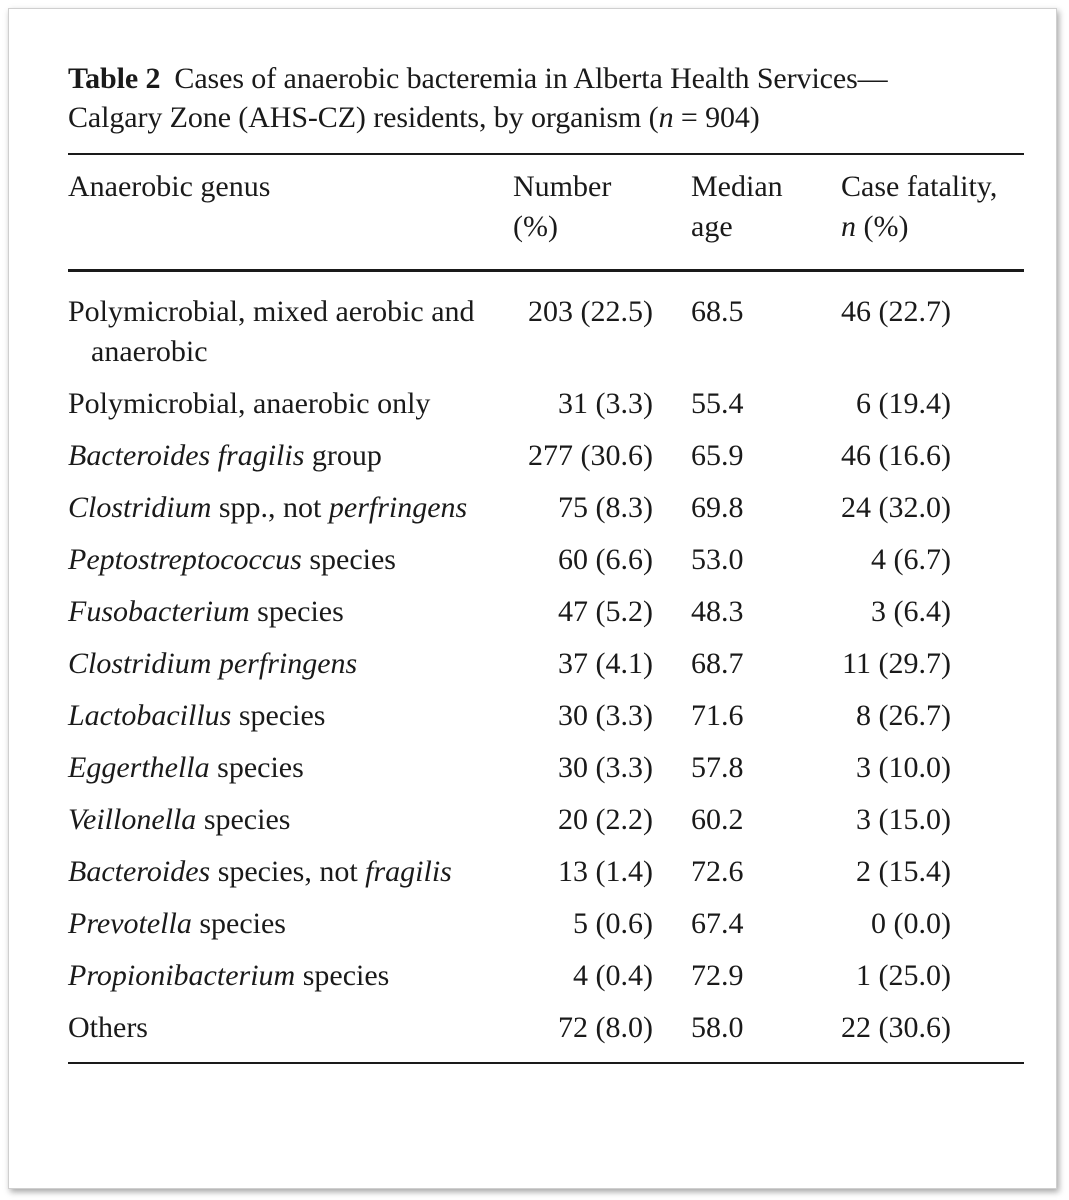 This screenshot has width=1069, height=1200. I want to click on cell-genus: Clostridium spp., not perfringens, so click(268, 507).